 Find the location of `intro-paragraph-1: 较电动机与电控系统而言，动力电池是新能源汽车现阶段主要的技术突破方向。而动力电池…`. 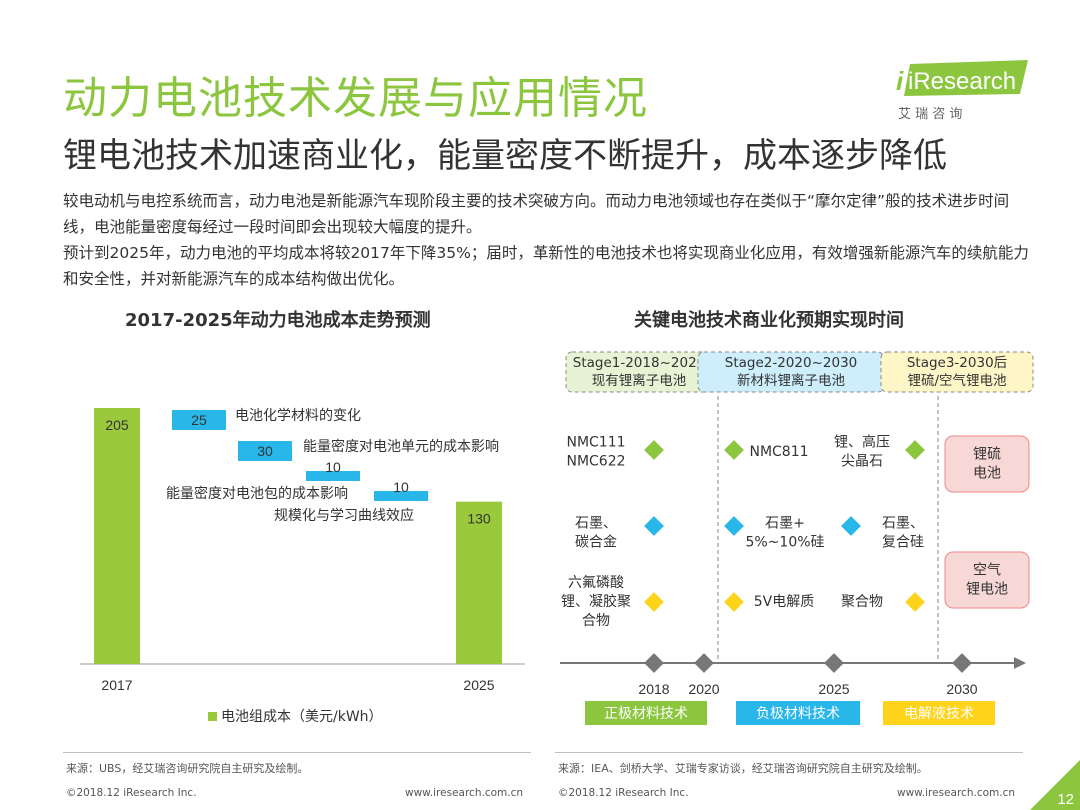

intro-paragraph-1: 较电动机与电控系统而言，动力电池是新能源汽车现阶段主要的技术突破方向。而动力电池… is located at coordinates (536, 214).